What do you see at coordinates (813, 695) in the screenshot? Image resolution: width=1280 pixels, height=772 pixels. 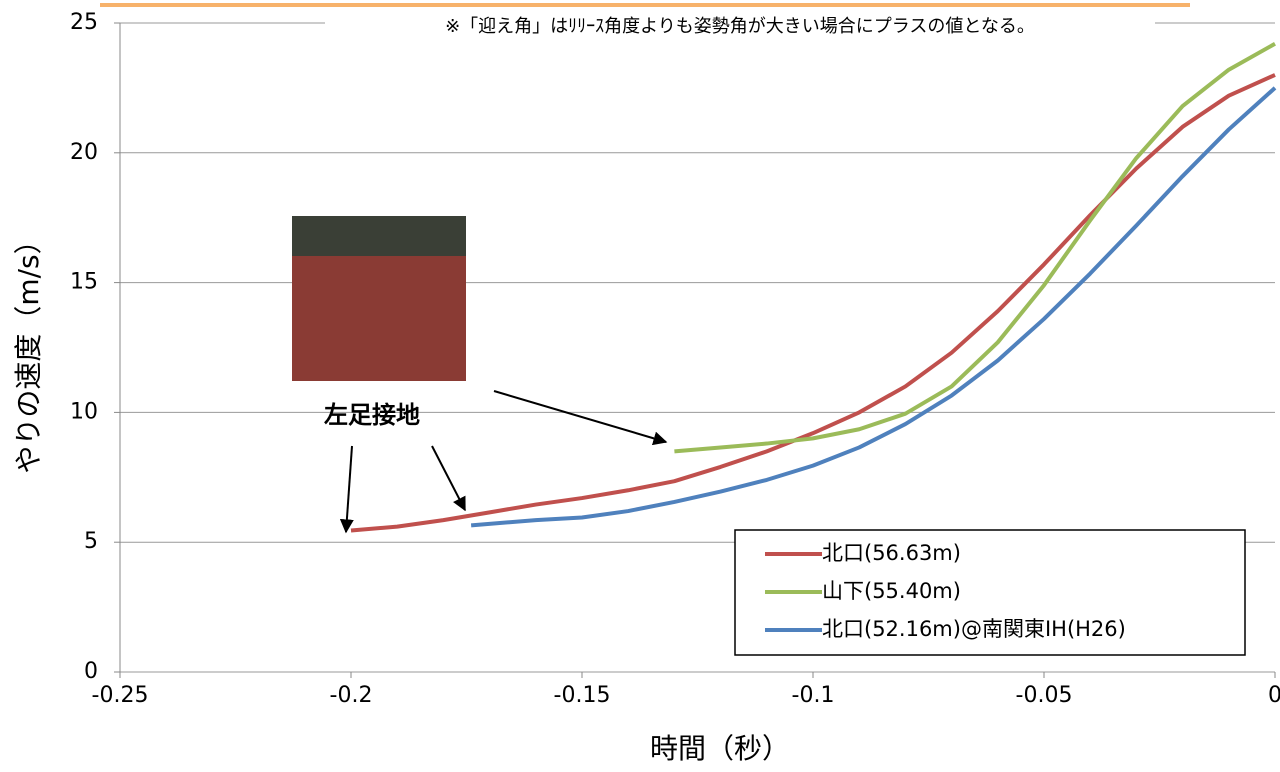 I see `x-tick-label: -0.1` at bounding box center [813, 695].